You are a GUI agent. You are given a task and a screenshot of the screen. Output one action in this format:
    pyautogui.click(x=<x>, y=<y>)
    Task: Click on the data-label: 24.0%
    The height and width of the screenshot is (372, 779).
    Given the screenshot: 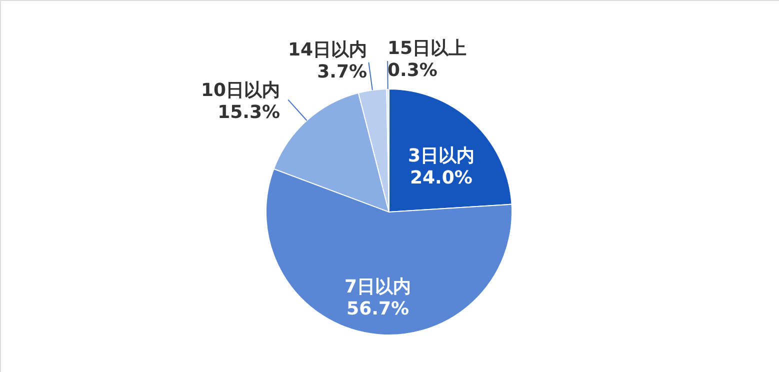 What is the action you would take?
    pyautogui.click(x=441, y=177)
    